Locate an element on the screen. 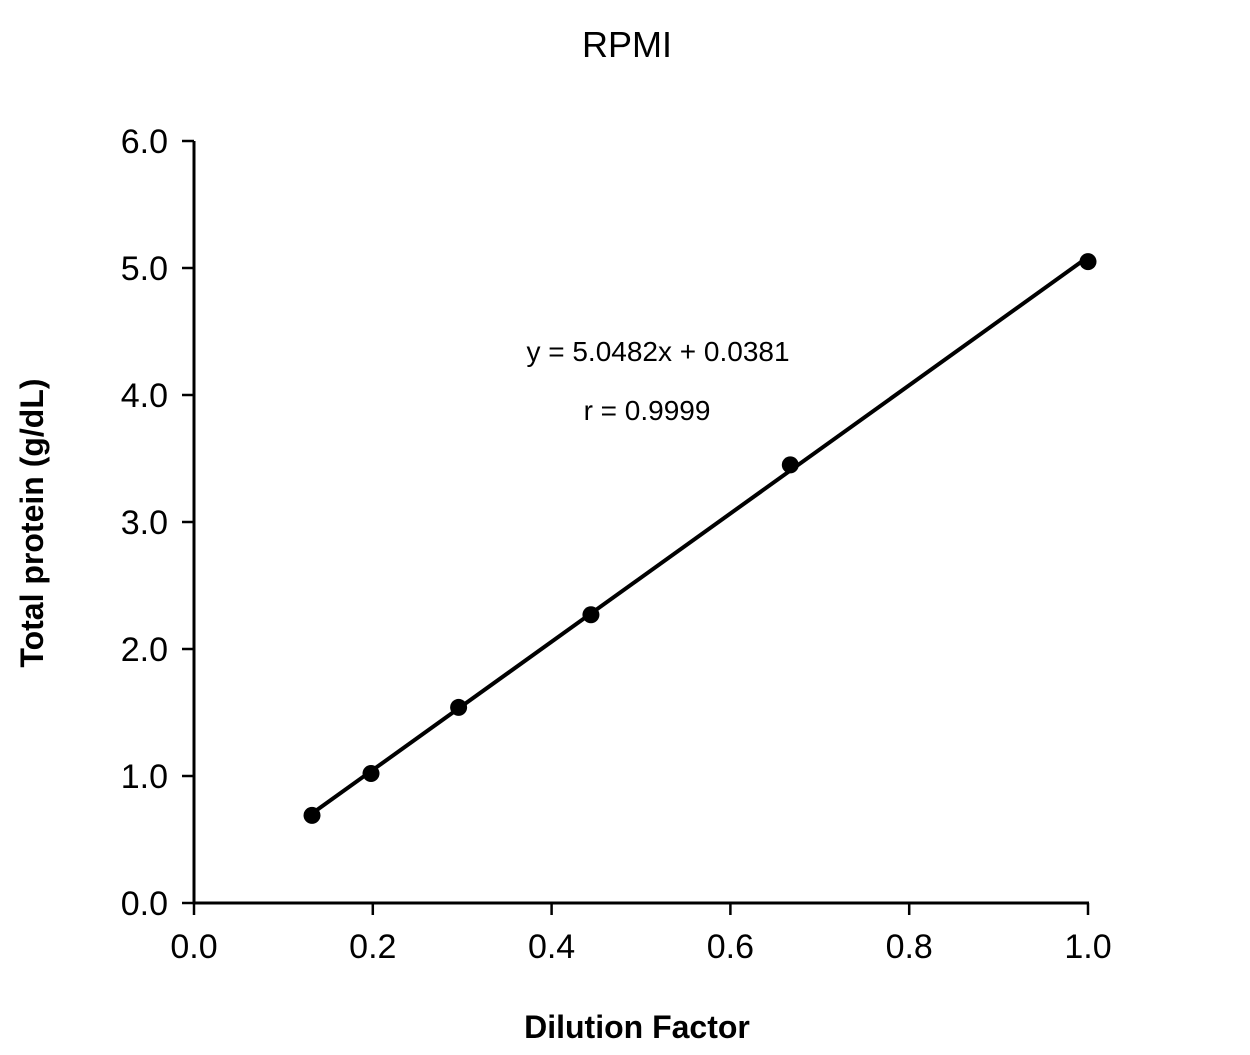  correlation-label: r = 0.9999 is located at coordinates (647, 410).